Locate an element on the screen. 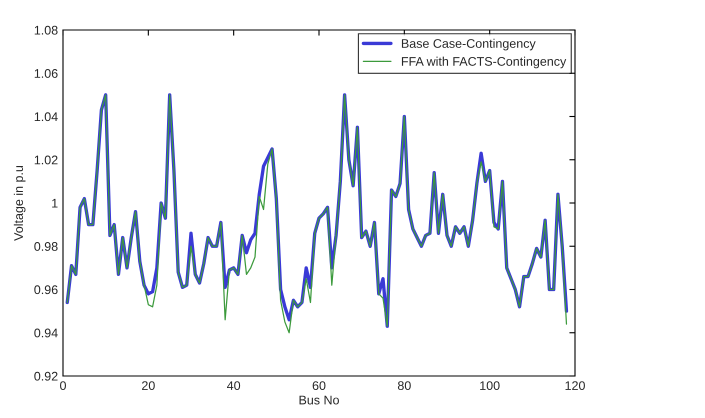  y-tick-label: 1.02 is located at coordinates (46, 160).